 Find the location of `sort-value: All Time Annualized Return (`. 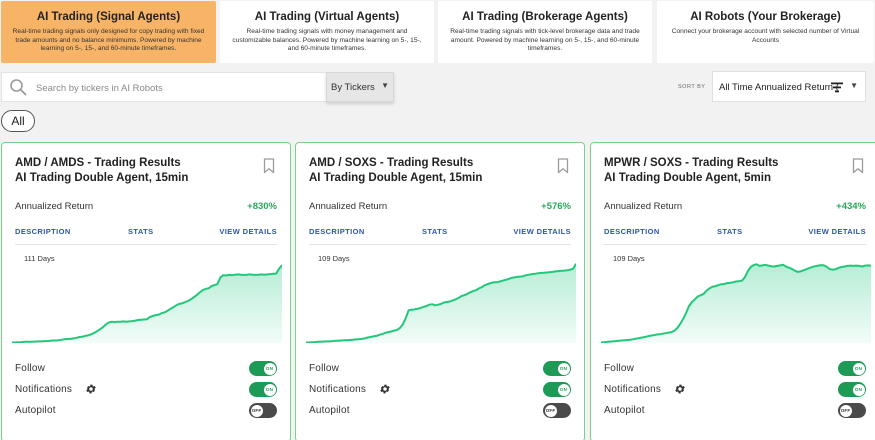

sort-value: All Time Annualized Return ( is located at coordinates (779, 87).